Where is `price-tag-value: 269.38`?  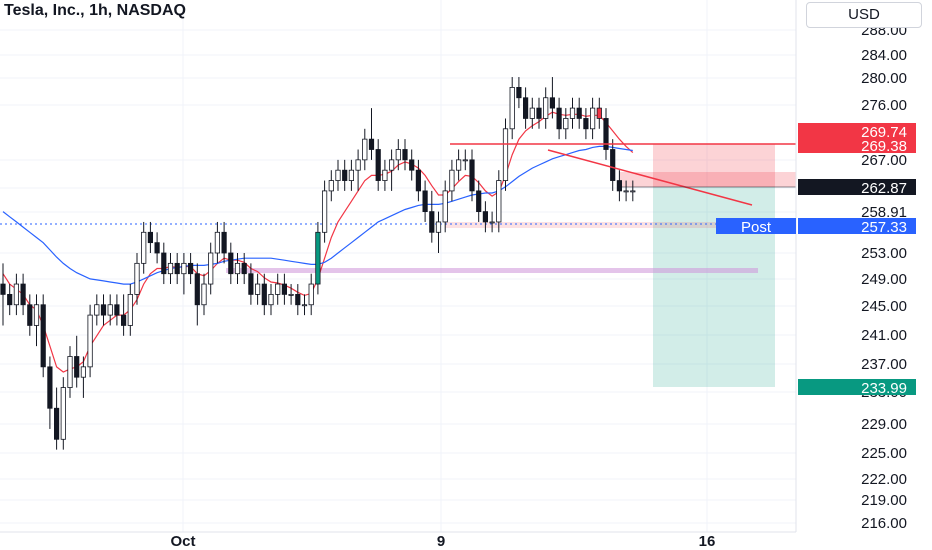
price-tag-value: 269.38 is located at coordinates (884, 146).